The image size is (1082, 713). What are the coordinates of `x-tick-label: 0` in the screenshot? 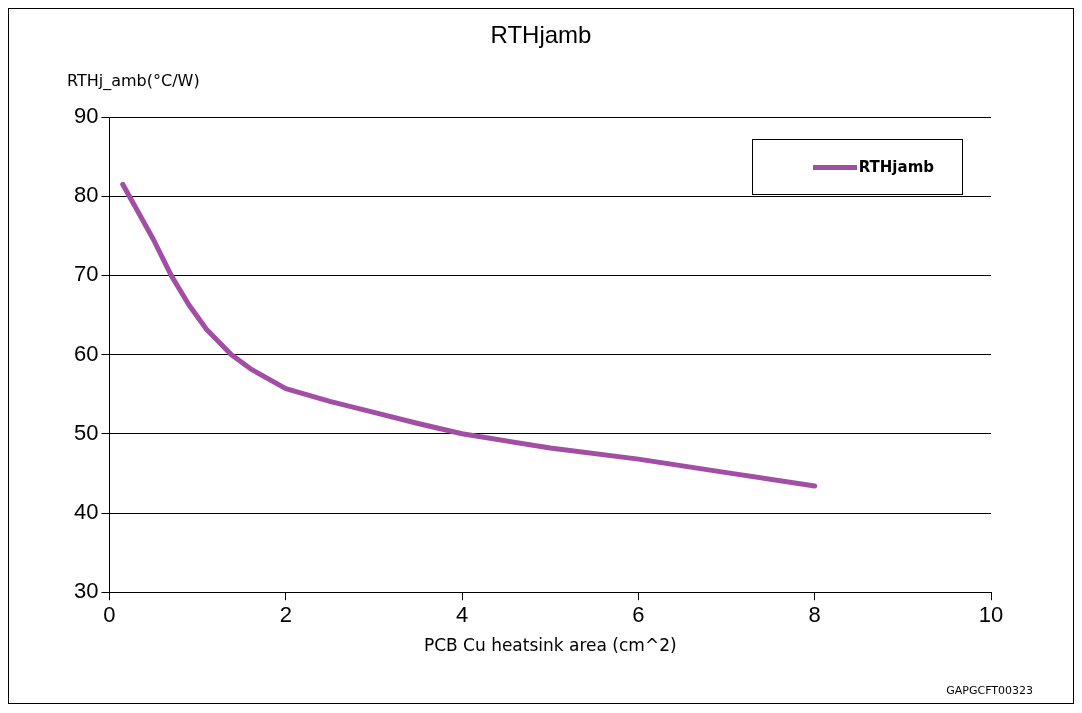 It's located at (109, 615).